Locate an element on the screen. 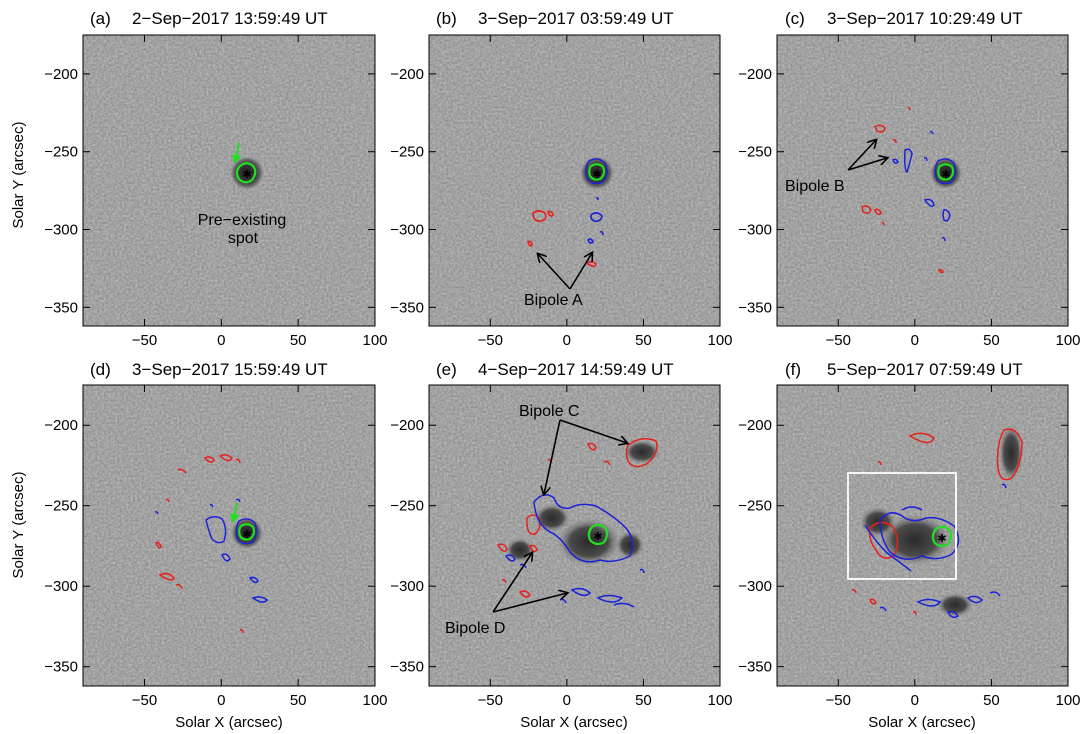 The image size is (1092, 734). bipole-a-label: Bipole A is located at coordinates (553, 300).